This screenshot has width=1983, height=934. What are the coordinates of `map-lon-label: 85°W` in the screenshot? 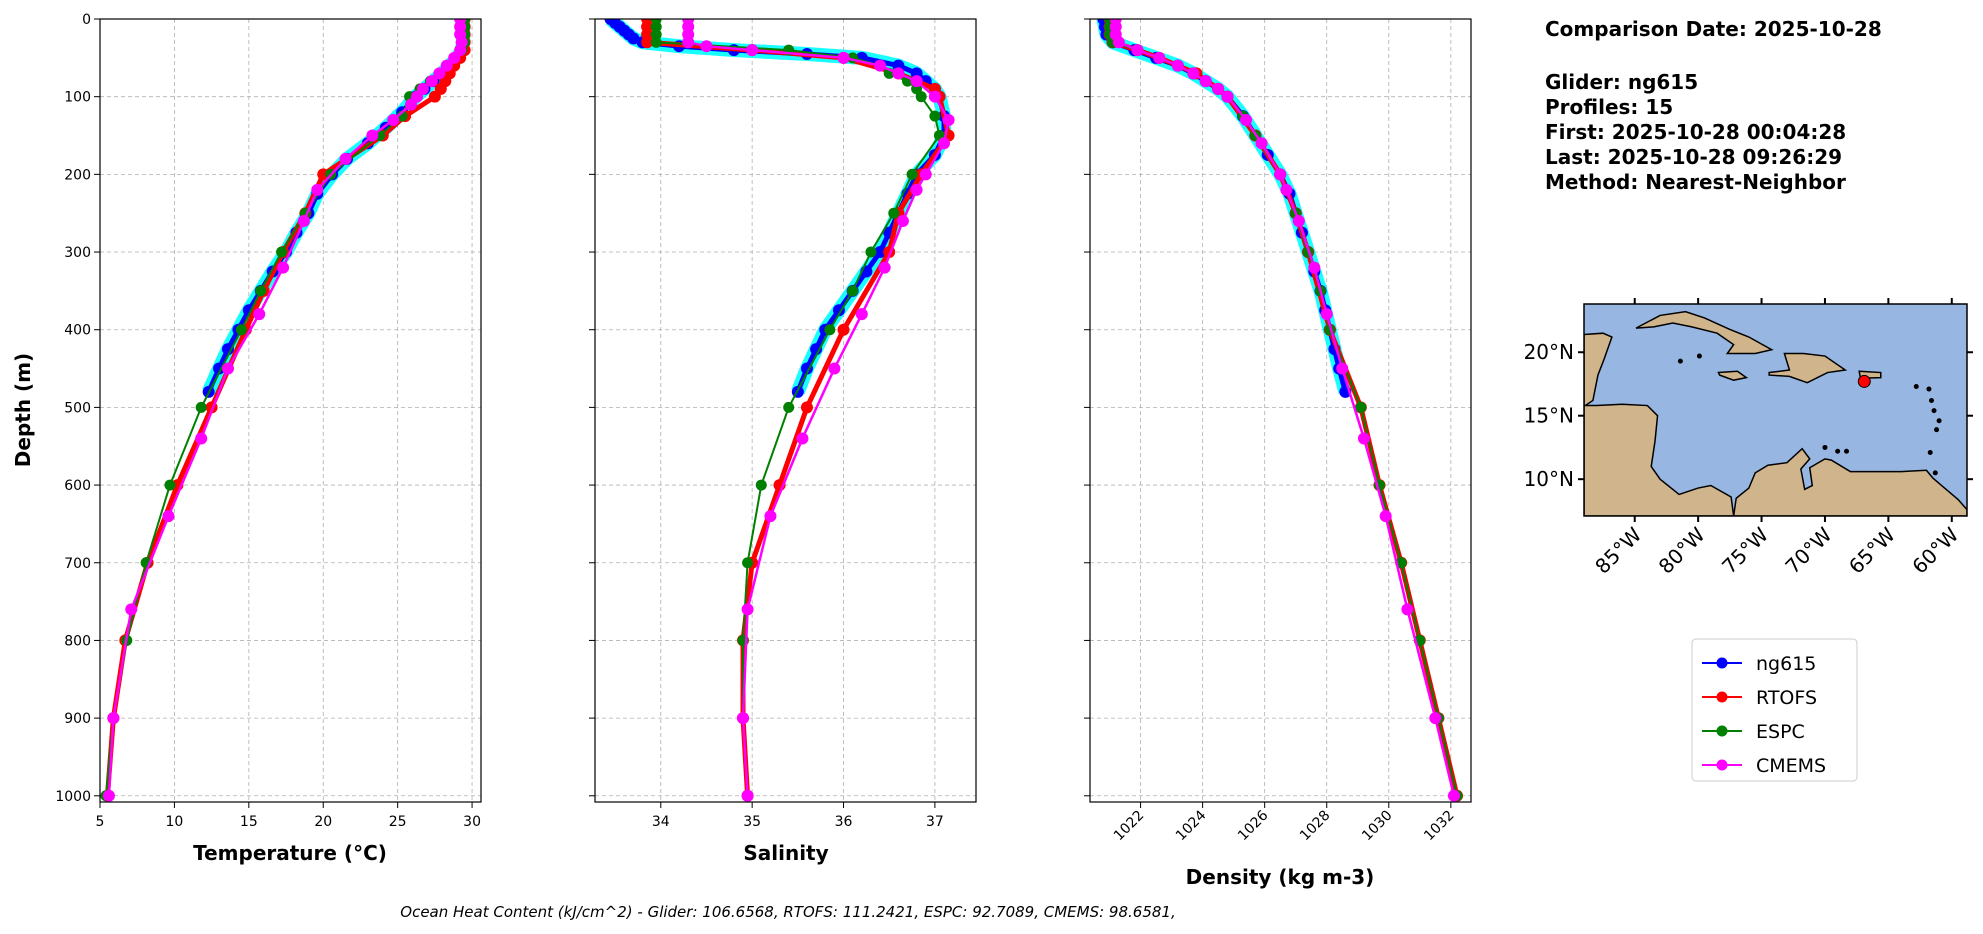 It's located at (1618, 550).